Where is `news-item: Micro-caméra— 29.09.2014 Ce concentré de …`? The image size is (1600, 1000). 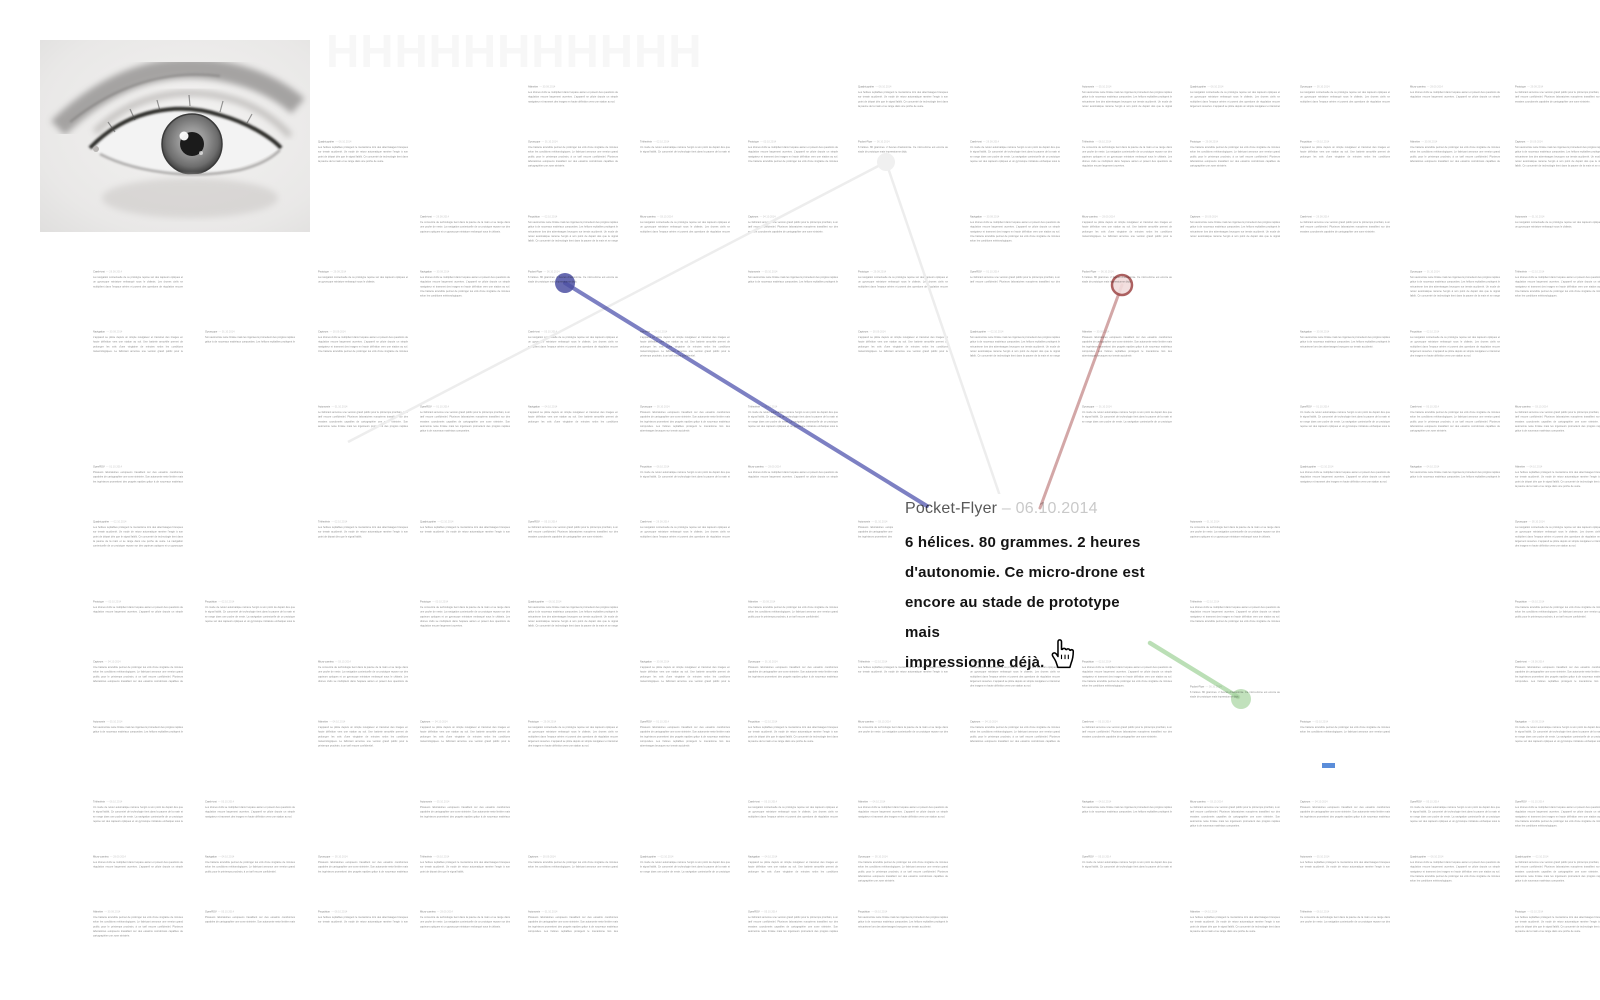
news-item: Micro-caméra— 29.09.2014 Ce concentré de … is located at coordinates (465, 938).